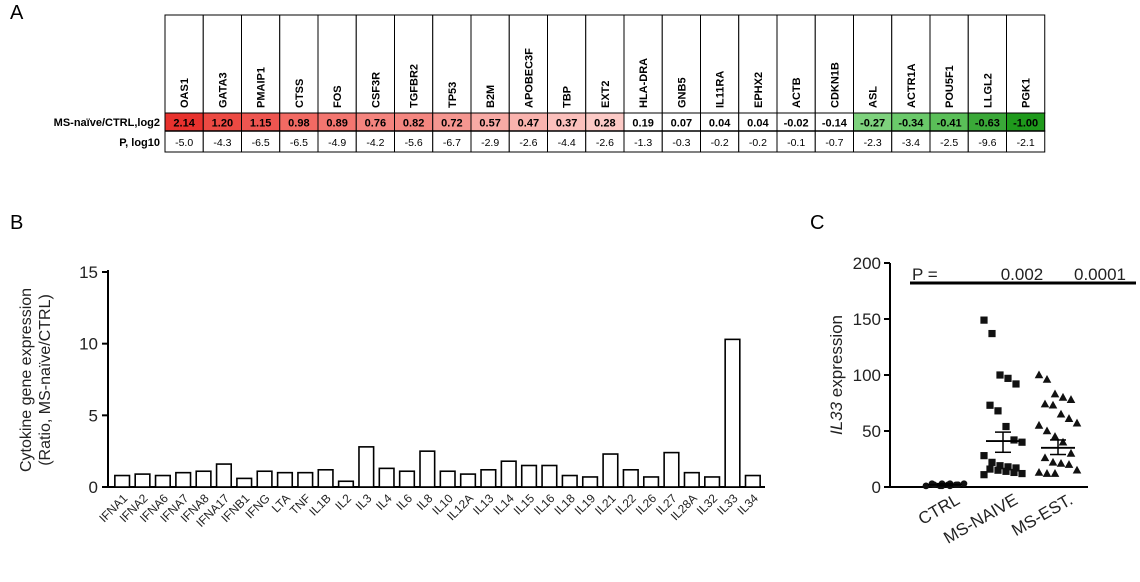 The width and height of the screenshot is (1140, 582). Describe the element at coordinates (1025, 124) in the screenshot. I see `log2-value: -1.00` at that location.